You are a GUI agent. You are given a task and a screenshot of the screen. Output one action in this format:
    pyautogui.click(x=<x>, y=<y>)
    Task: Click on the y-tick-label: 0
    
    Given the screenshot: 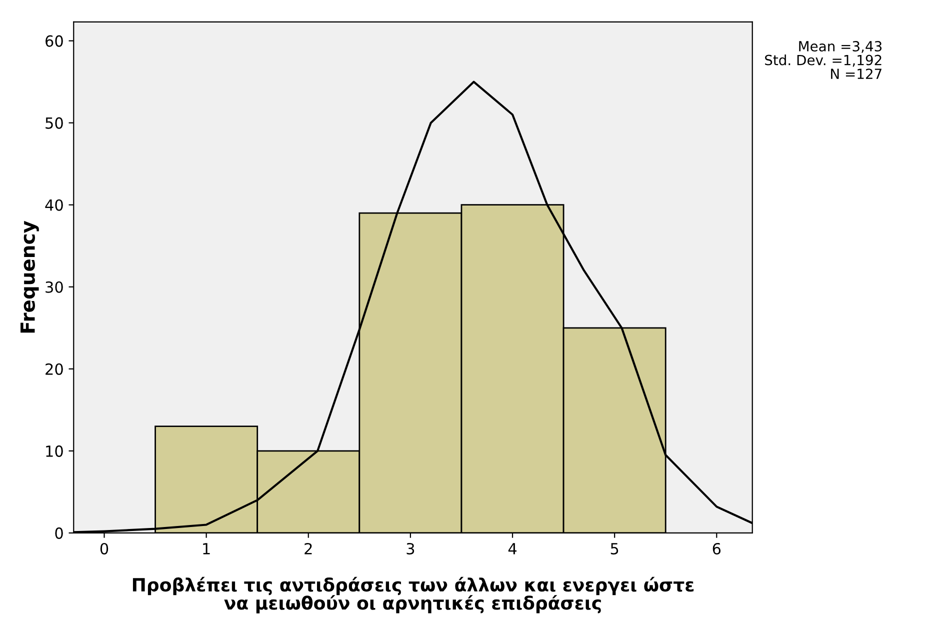 What is the action you would take?
    pyautogui.click(x=59, y=533)
    